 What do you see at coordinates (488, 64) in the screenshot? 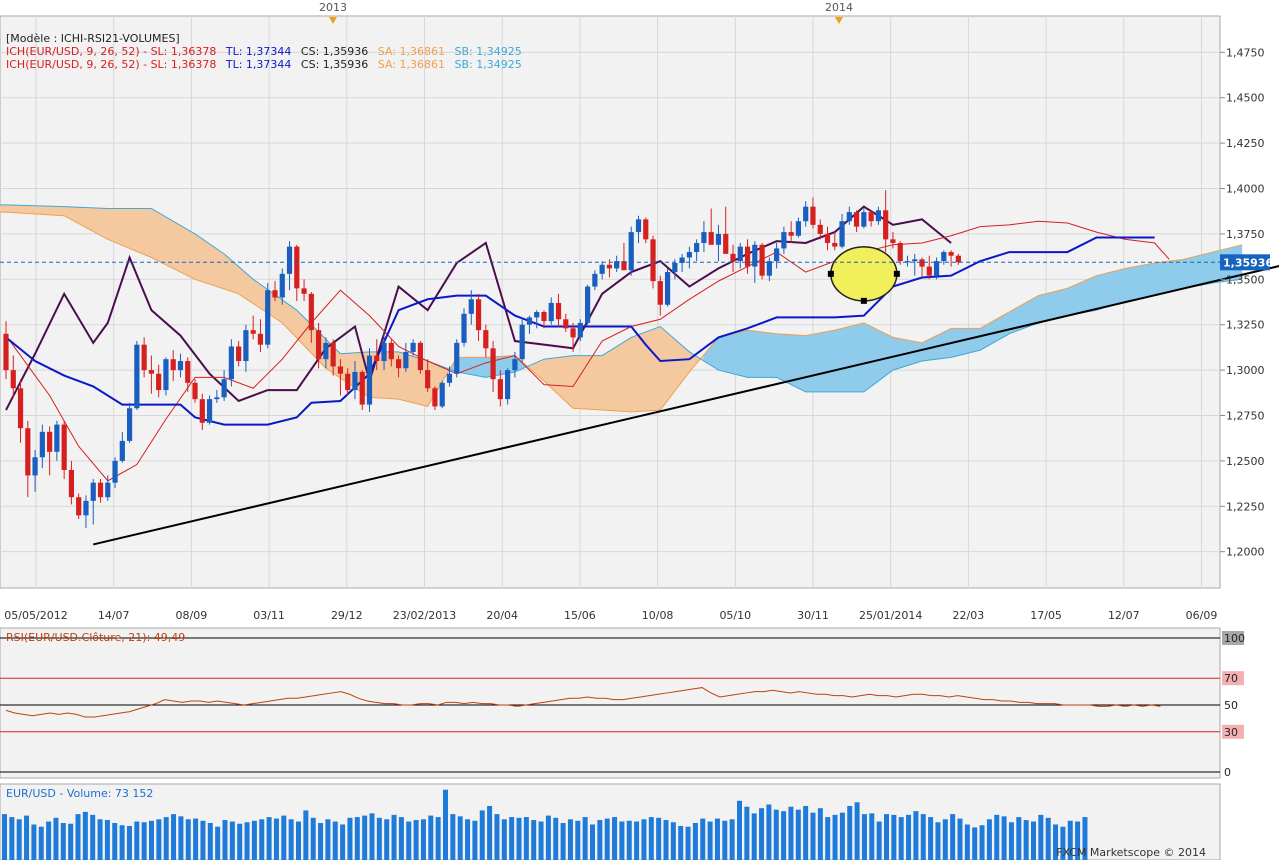
I see `legend-line-2-sb: SB: 1,34925` at bounding box center [488, 64].